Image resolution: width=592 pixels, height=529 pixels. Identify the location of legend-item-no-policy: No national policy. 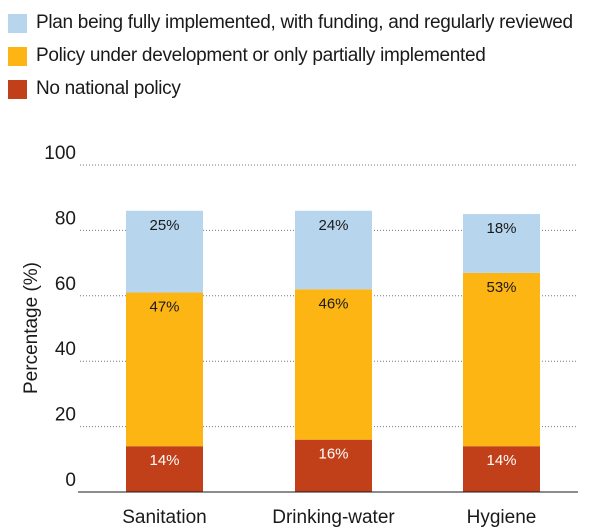
(290, 89).